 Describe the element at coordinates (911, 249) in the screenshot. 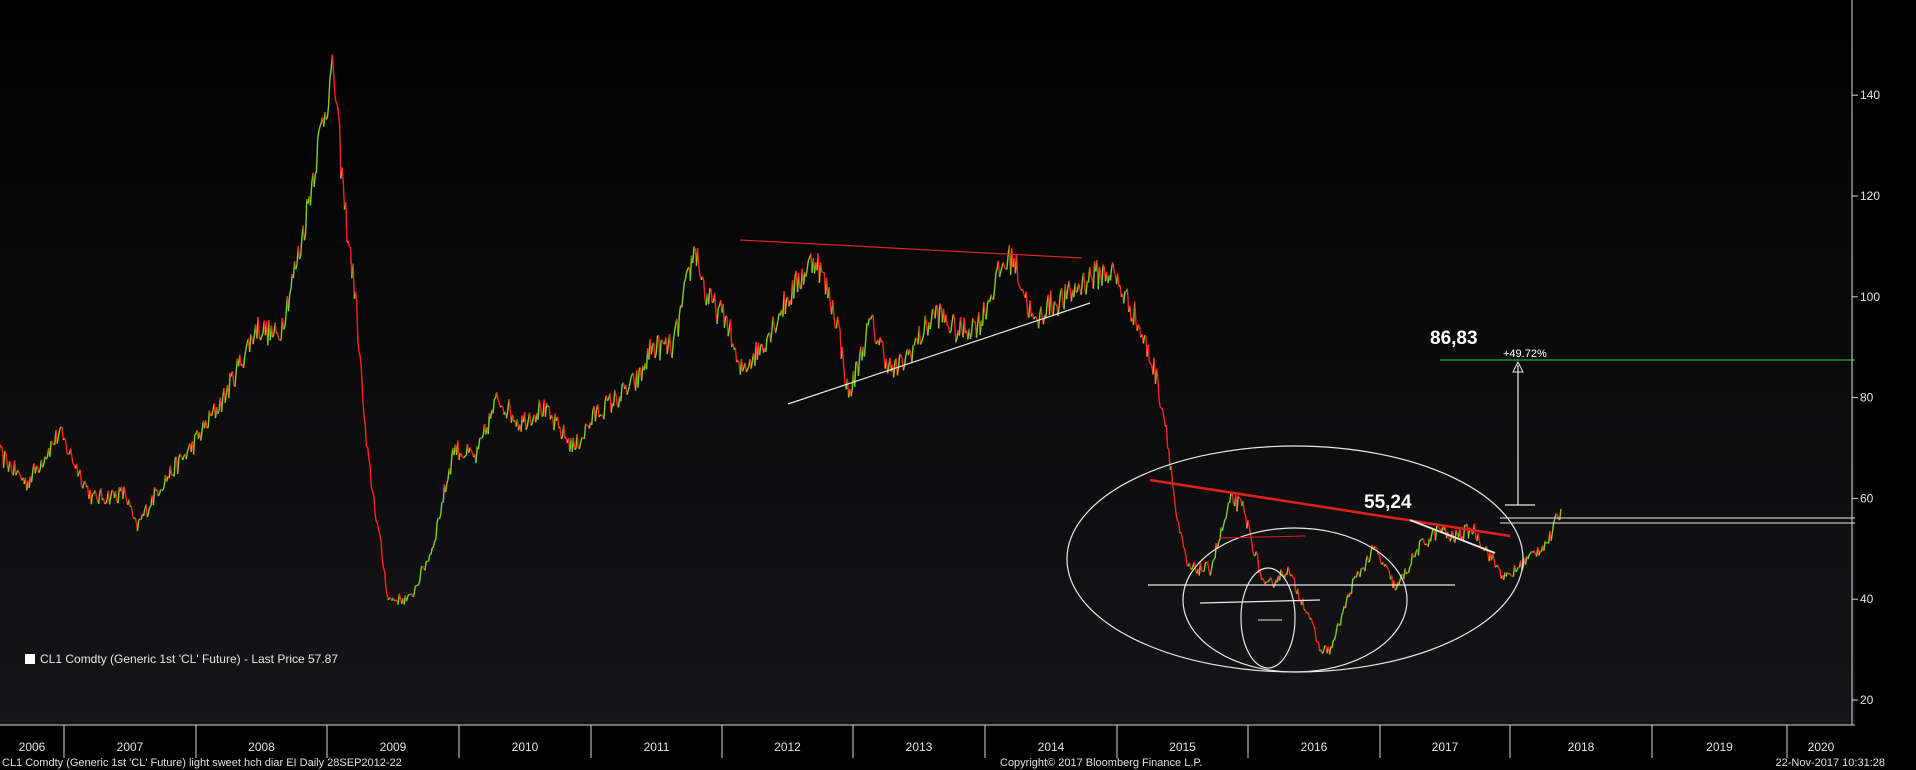

I see `resistance-trendline-2012` at that location.